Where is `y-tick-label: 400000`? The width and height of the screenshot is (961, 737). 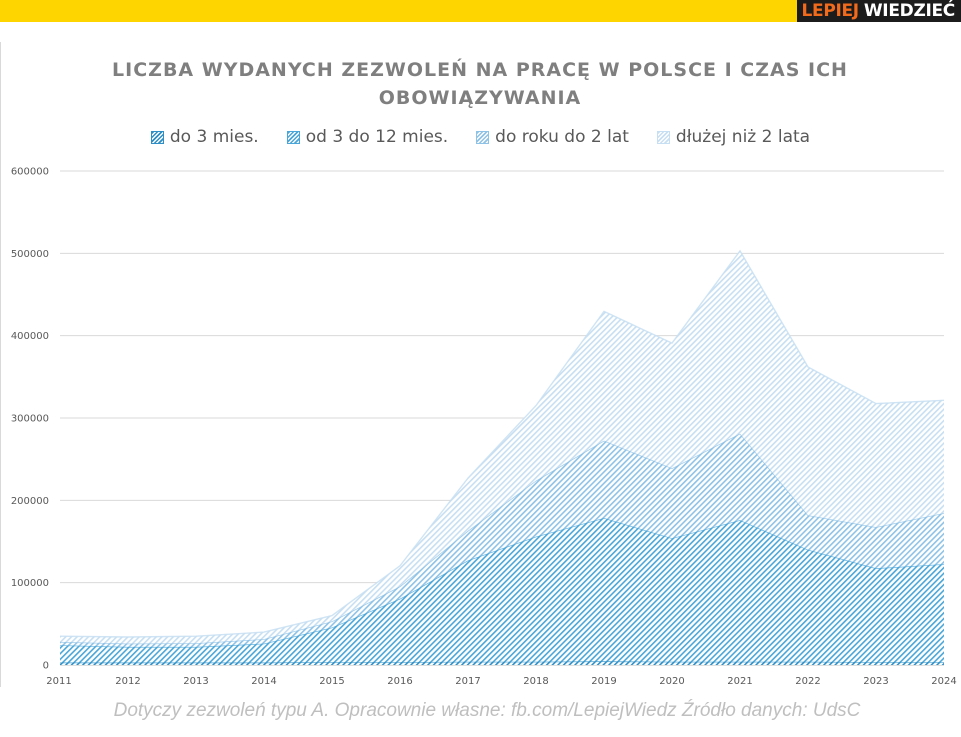 y-tick-label: 400000 is located at coordinates (30, 336).